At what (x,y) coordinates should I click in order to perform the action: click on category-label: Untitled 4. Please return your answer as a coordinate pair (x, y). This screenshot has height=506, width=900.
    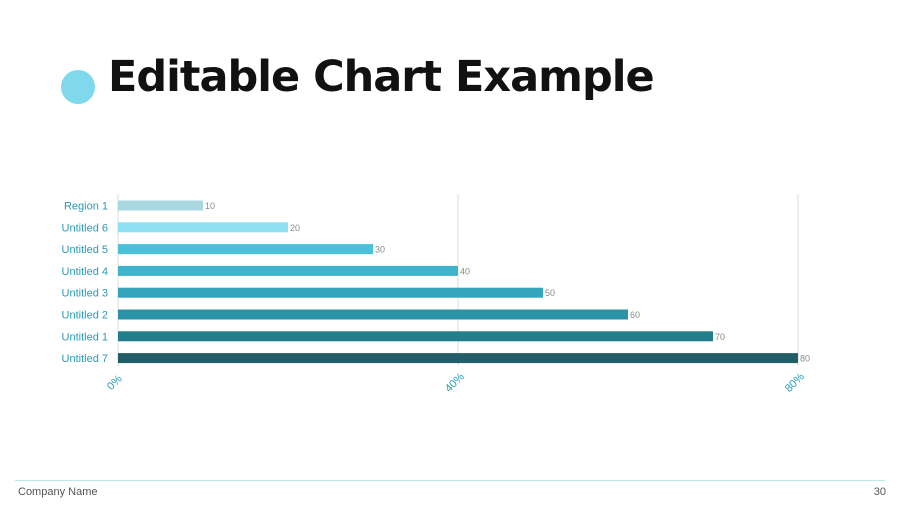
    Looking at the image, I should click on (85, 272).